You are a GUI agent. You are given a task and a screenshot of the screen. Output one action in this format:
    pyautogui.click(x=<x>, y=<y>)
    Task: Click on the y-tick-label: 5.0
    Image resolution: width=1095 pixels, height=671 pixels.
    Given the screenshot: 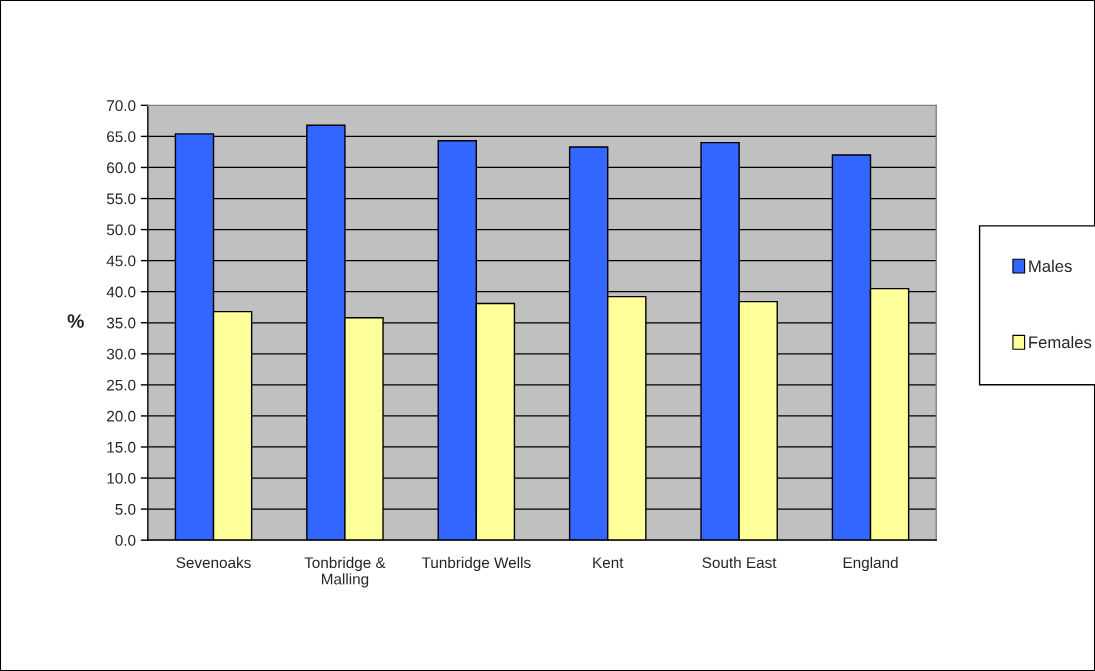 What is the action you would take?
    pyautogui.click(x=125, y=509)
    